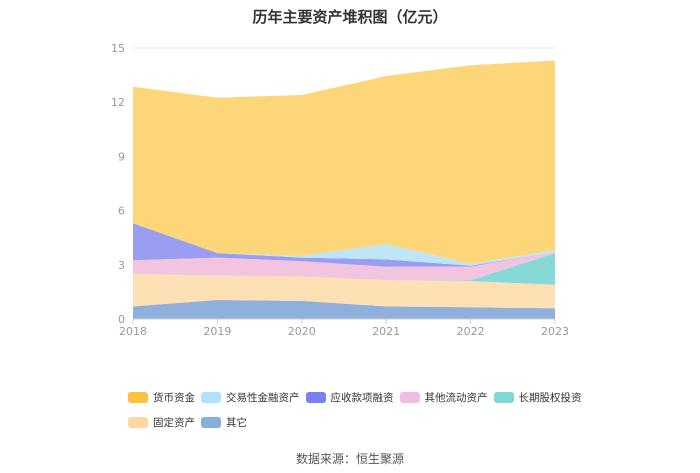 Image resolution: width=700 pixels, height=473 pixels. I want to click on legend-item: 固定资产, so click(161, 422).